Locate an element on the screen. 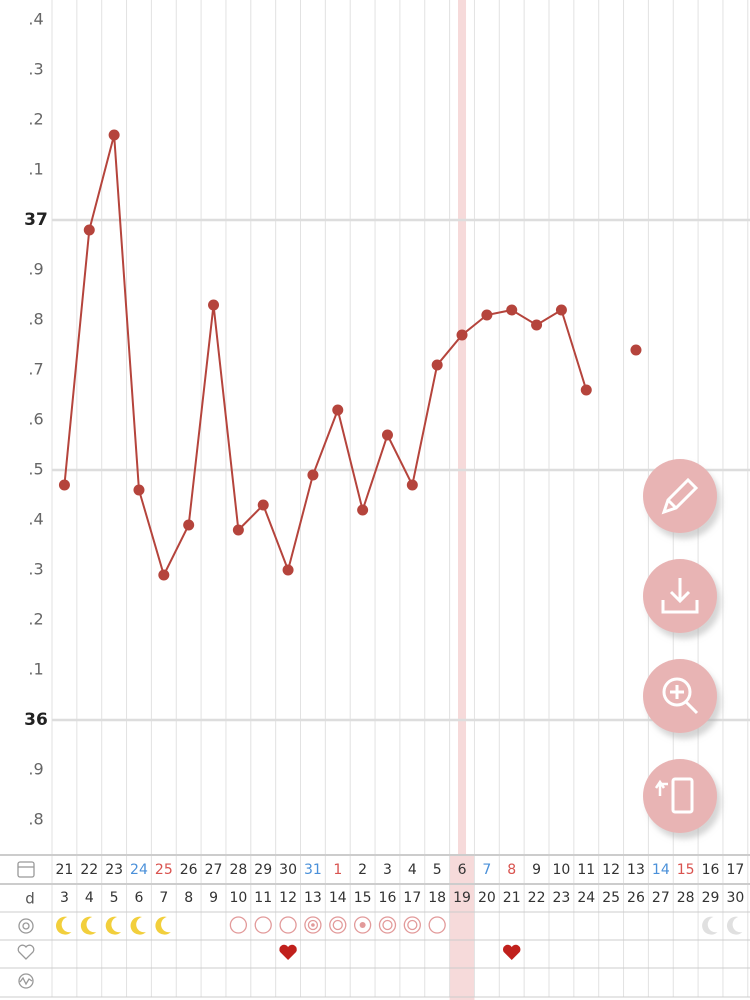  date-label: 8 is located at coordinates (511, 870).